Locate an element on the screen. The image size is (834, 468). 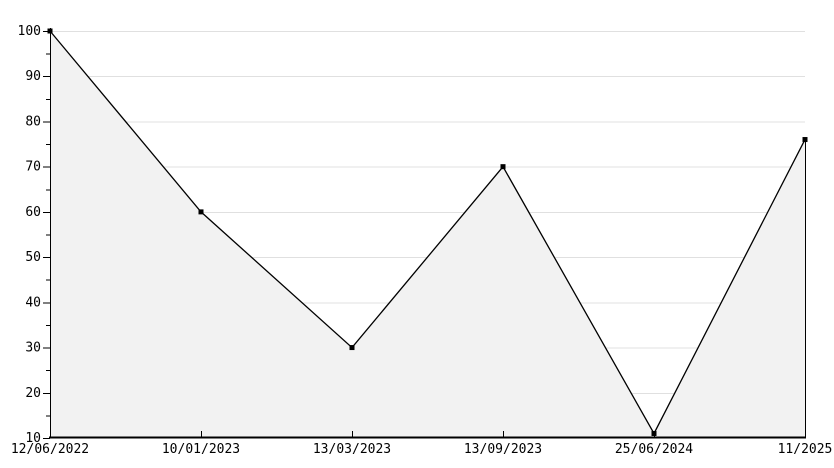
x-axis-tick-label: 11/2025 is located at coordinates (805, 449).